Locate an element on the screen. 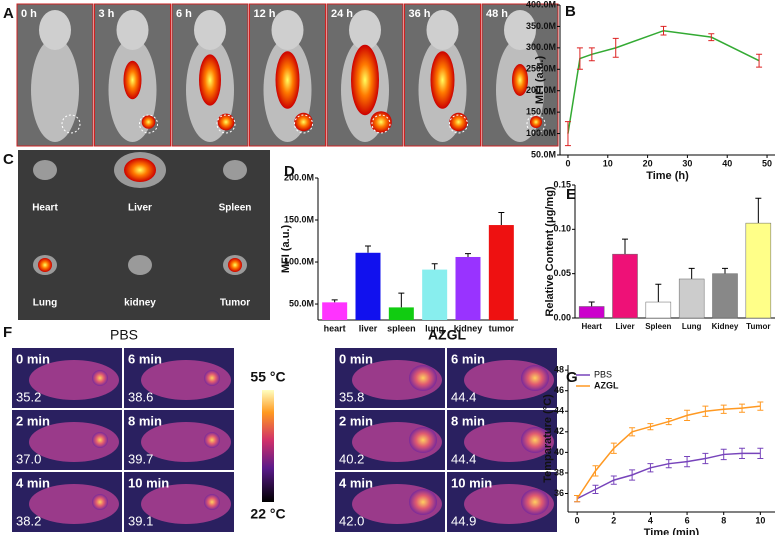 This screenshot has height=535, width=784. y-tick-label: 100.0M is located at coordinates (541, 133).